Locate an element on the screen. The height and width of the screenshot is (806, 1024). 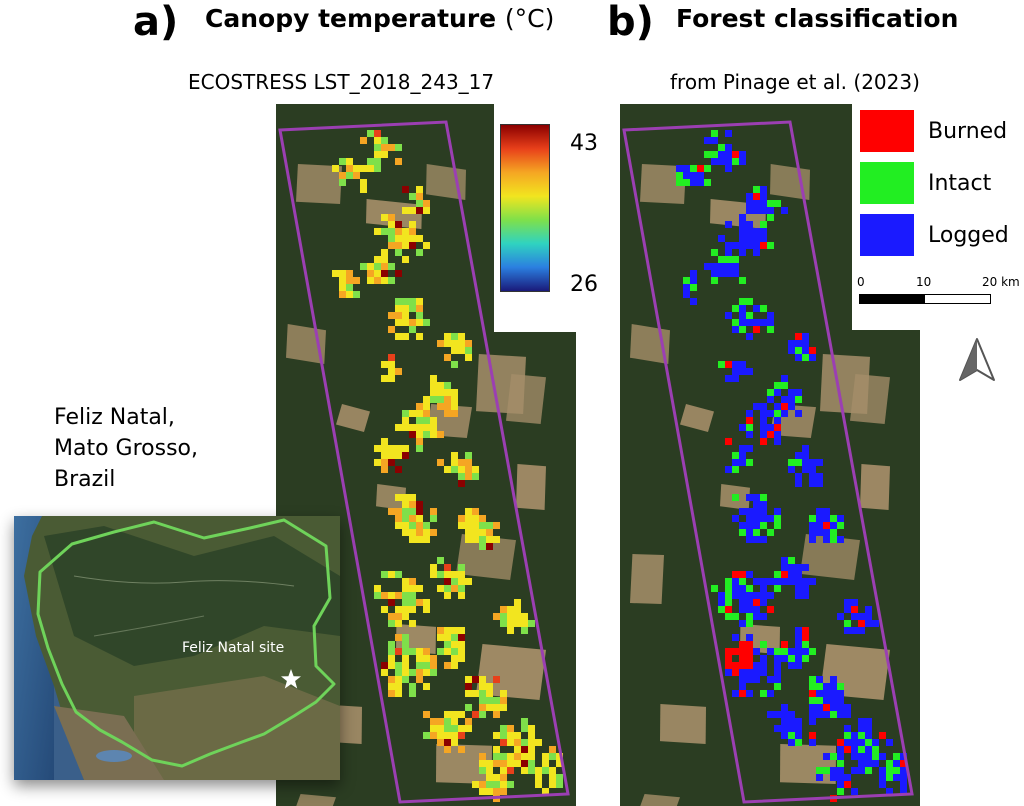
site-line-2: Mato Grosso, is located at coordinates (126, 448).